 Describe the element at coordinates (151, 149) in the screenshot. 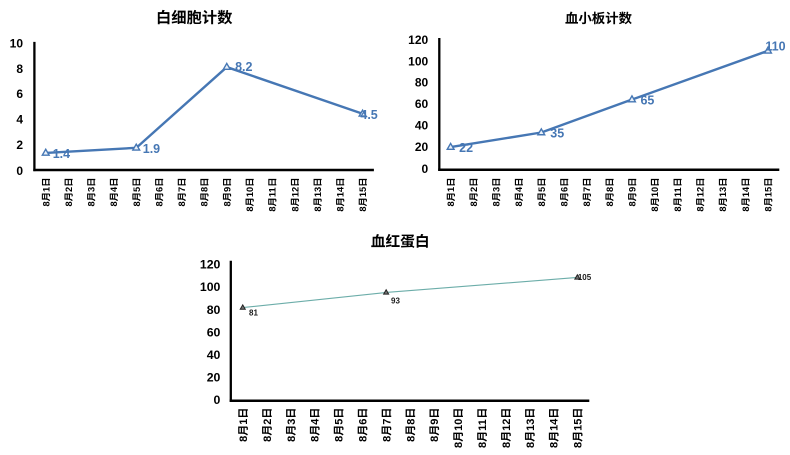

I see `svg-text: 1.9` at that location.